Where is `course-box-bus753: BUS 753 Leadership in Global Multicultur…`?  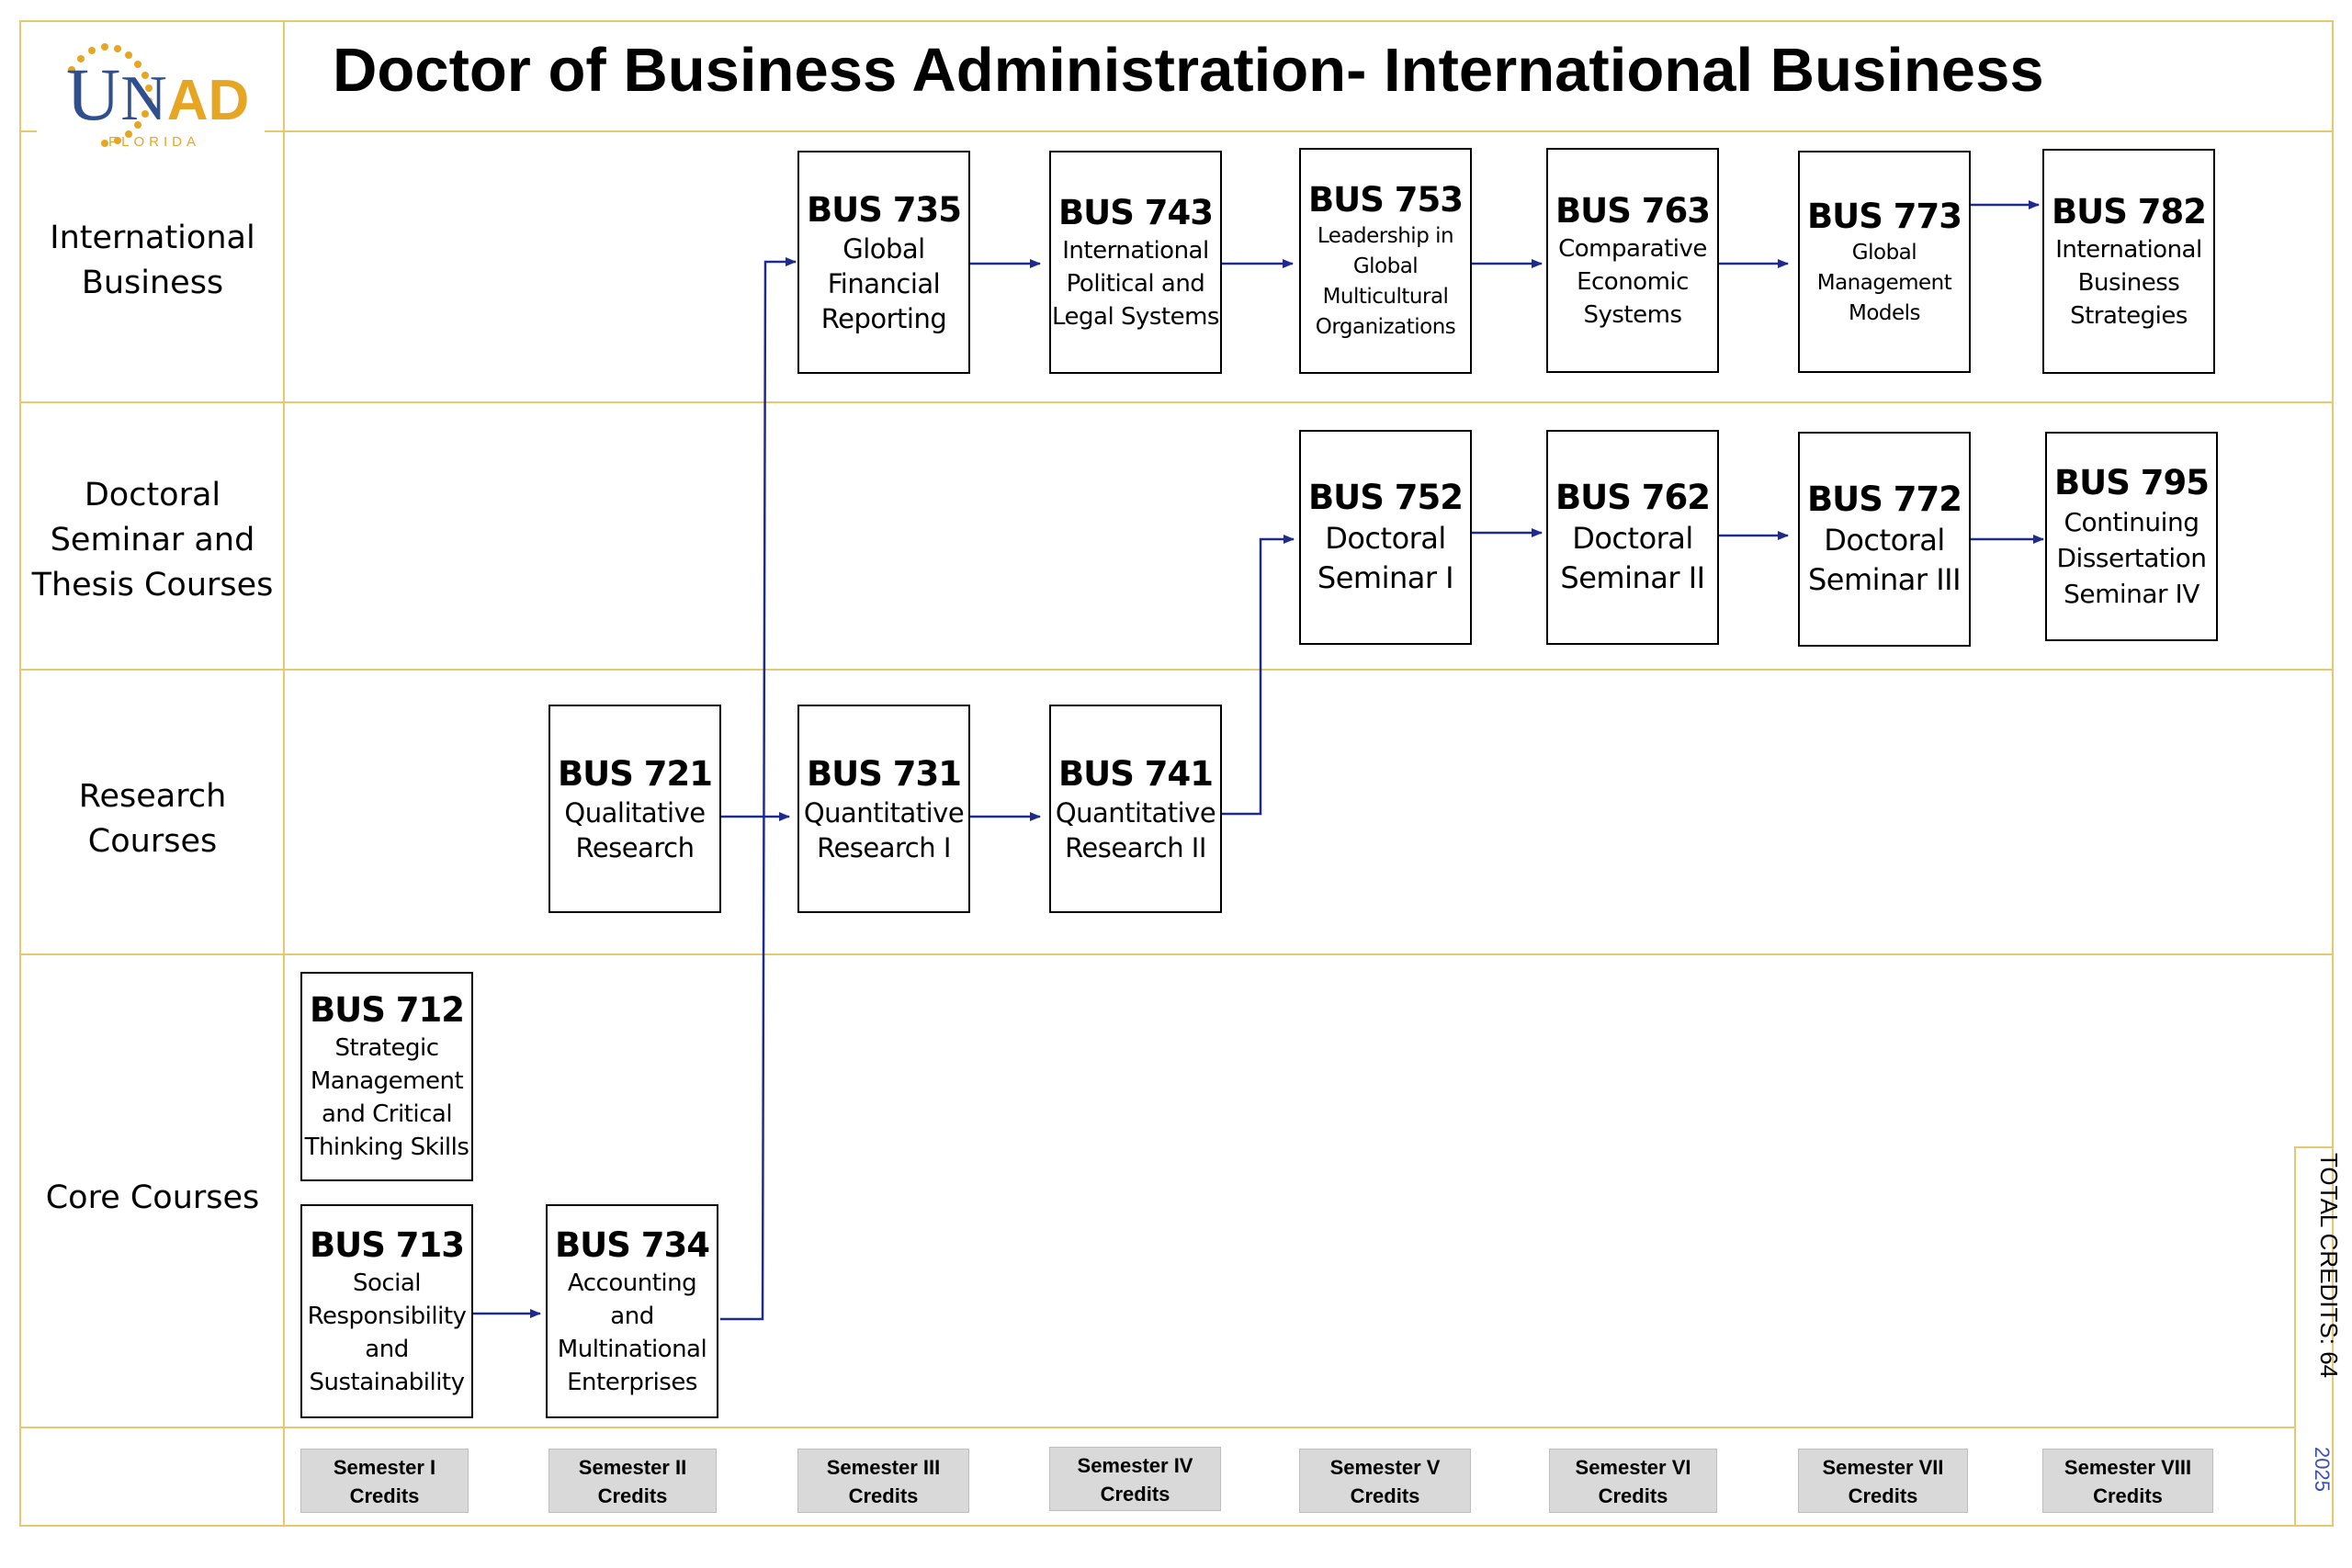 course-box-bus753: BUS 753 Leadership in Global Multicultur… is located at coordinates (1386, 261).